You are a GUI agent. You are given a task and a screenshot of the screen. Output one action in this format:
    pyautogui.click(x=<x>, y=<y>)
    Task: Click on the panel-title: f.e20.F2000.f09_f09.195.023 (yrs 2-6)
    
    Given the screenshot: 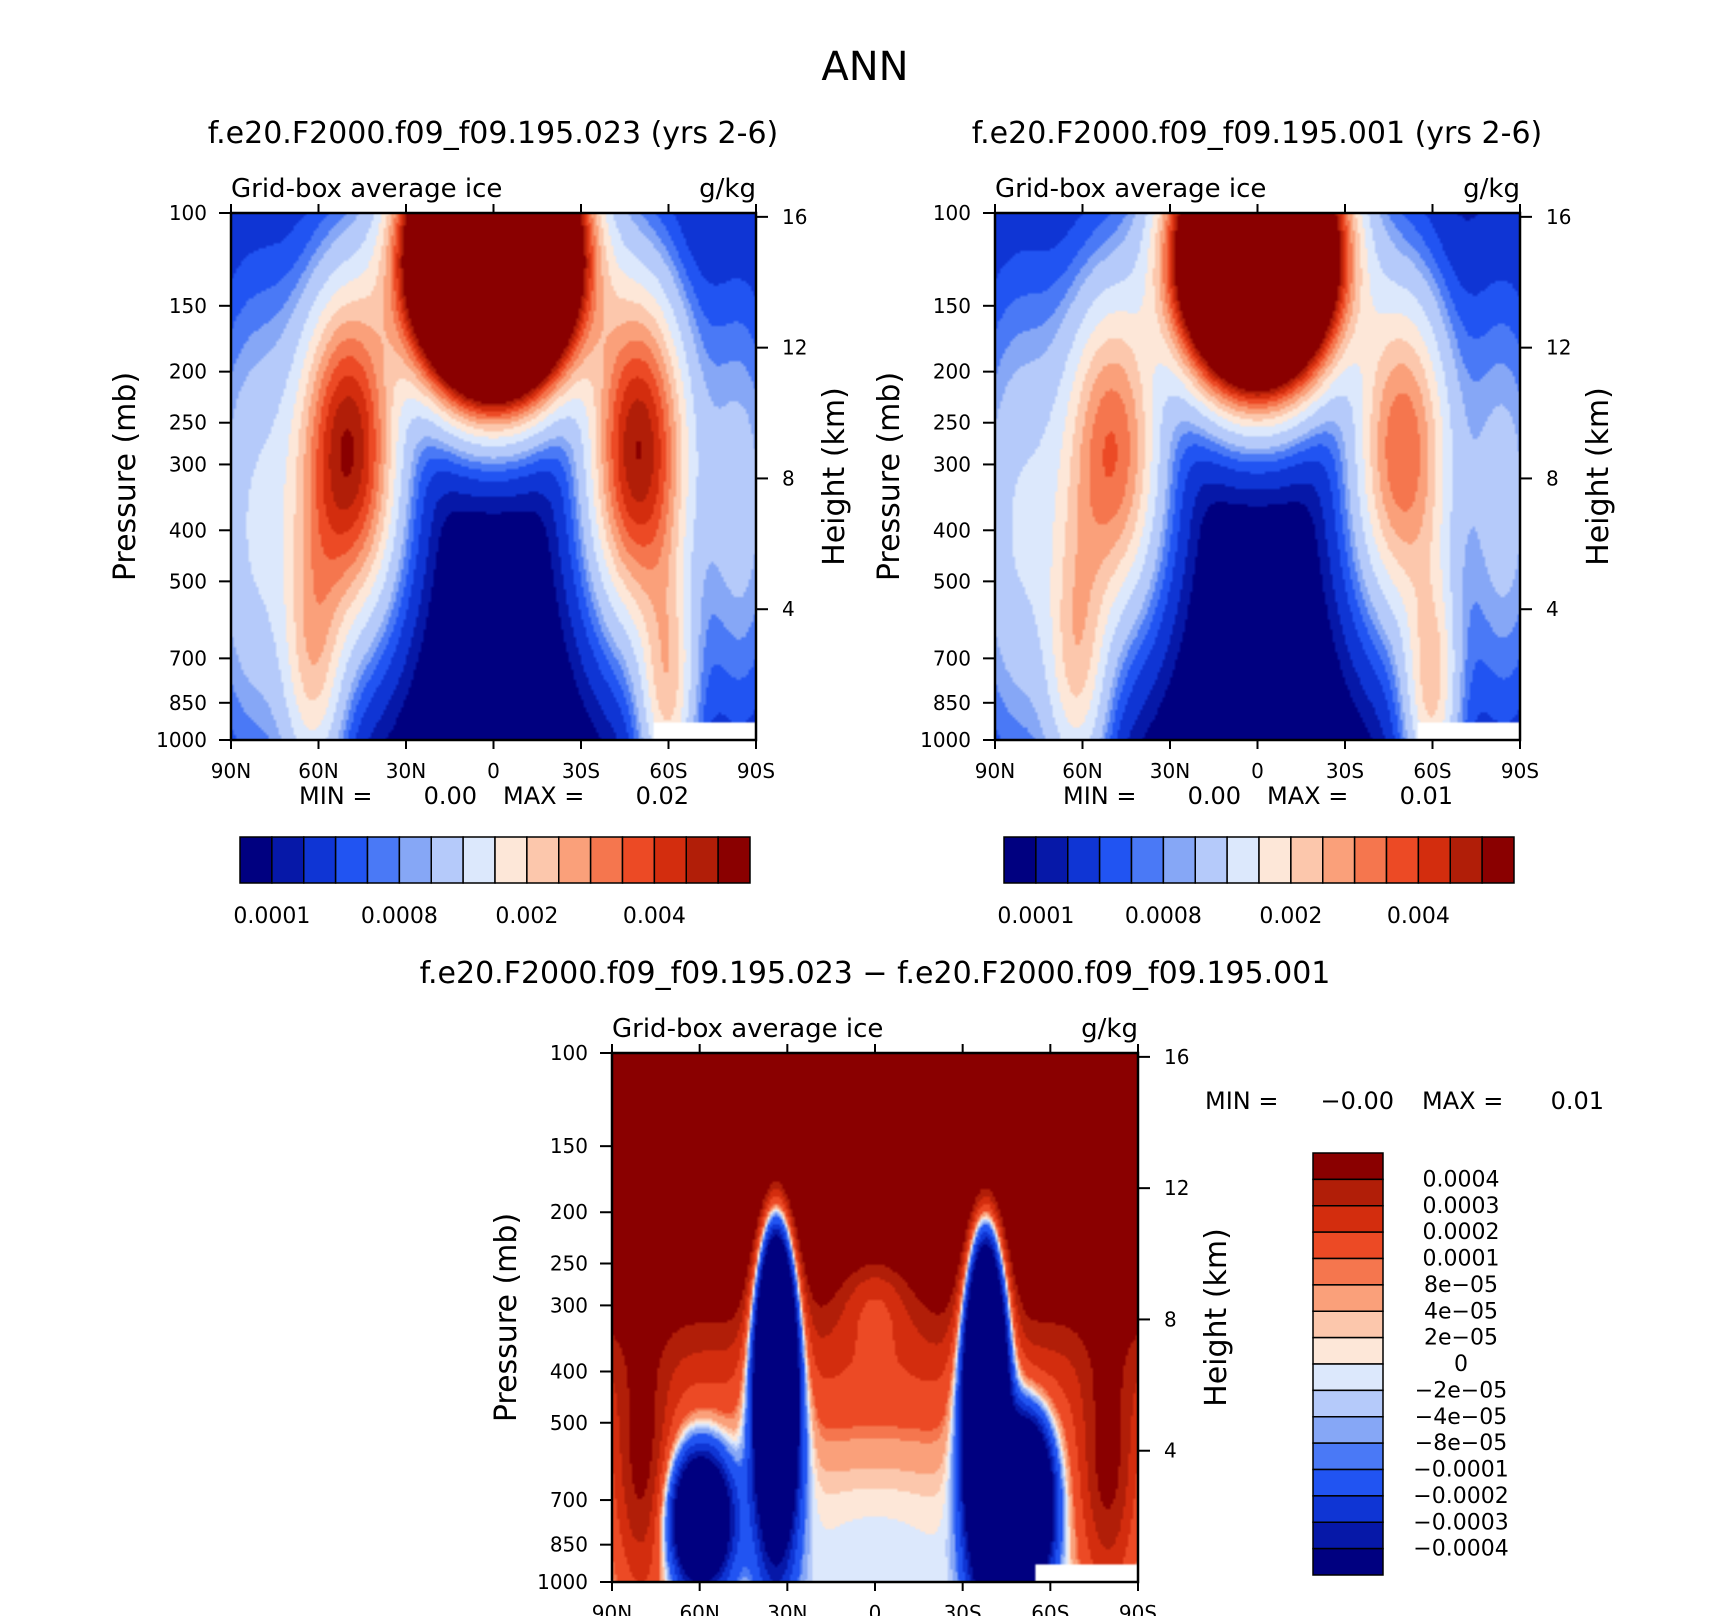 What is the action you would take?
    pyautogui.click(x=493, y=133)
    